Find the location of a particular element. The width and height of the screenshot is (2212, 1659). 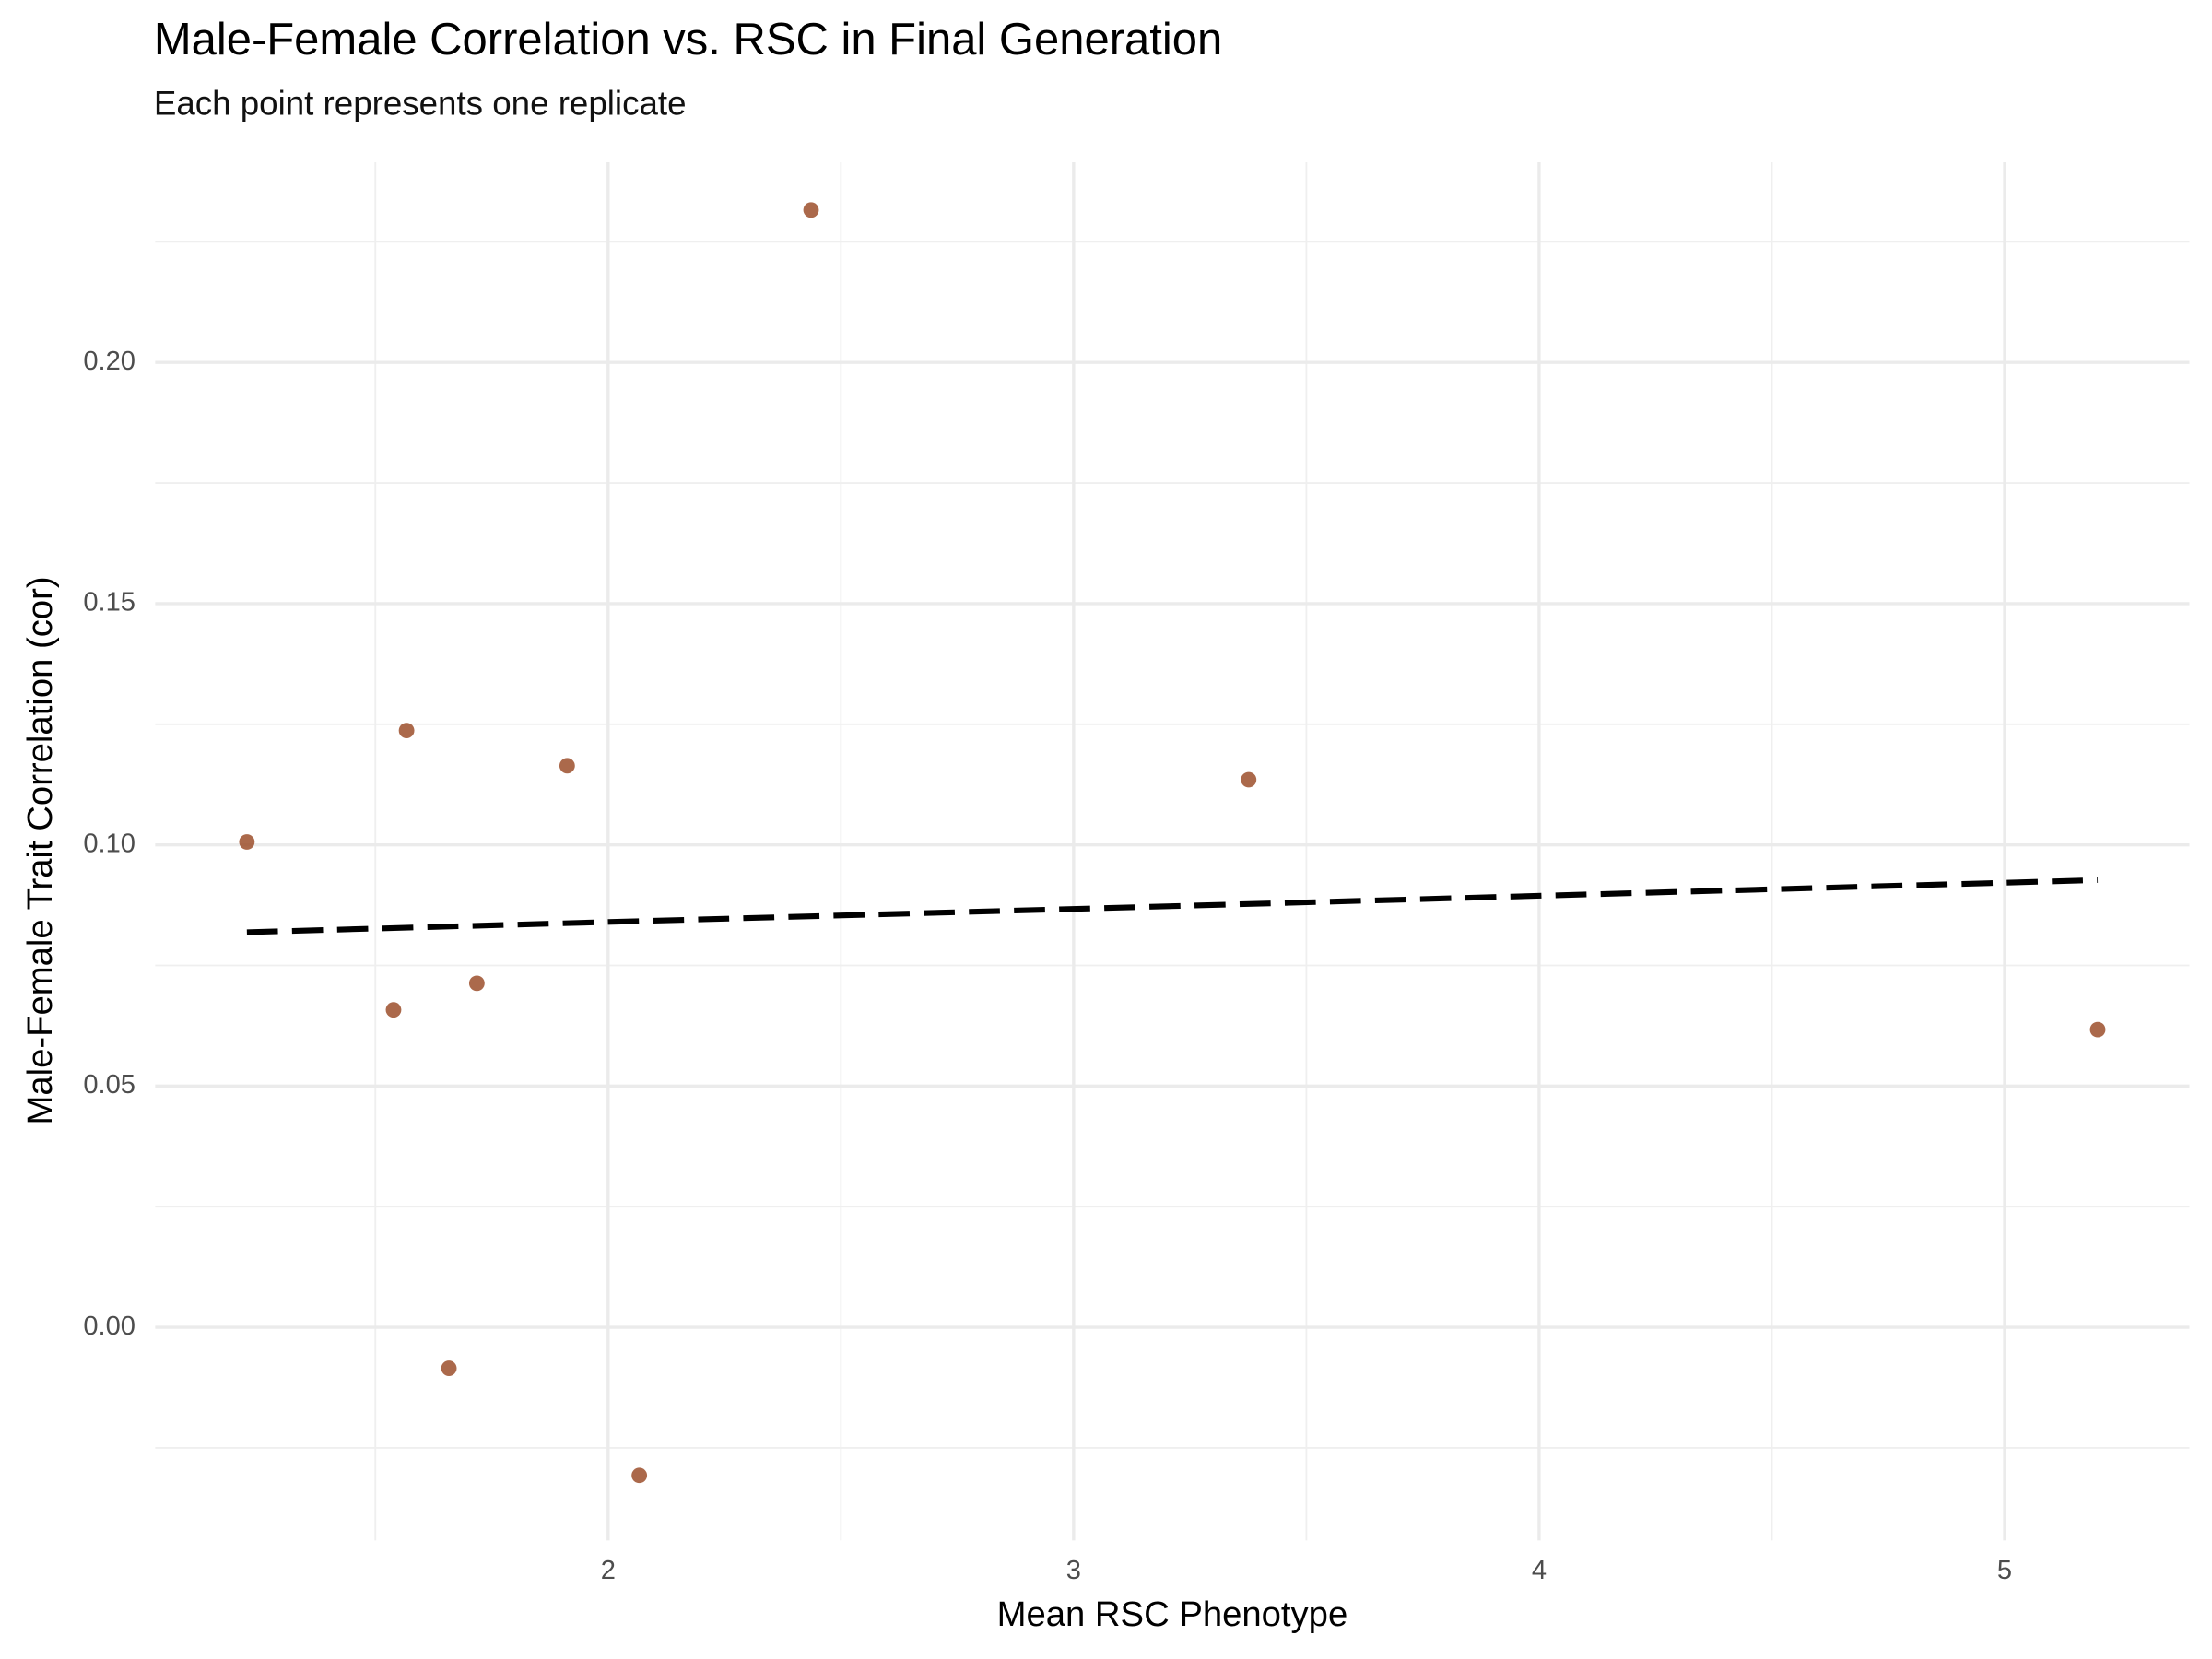

y-axis-title: Male-Female Trait Correlation (cor) is located at coordinates (40, 850).